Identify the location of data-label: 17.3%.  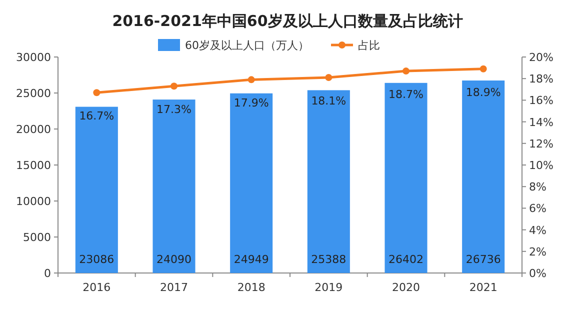
(174, 109).